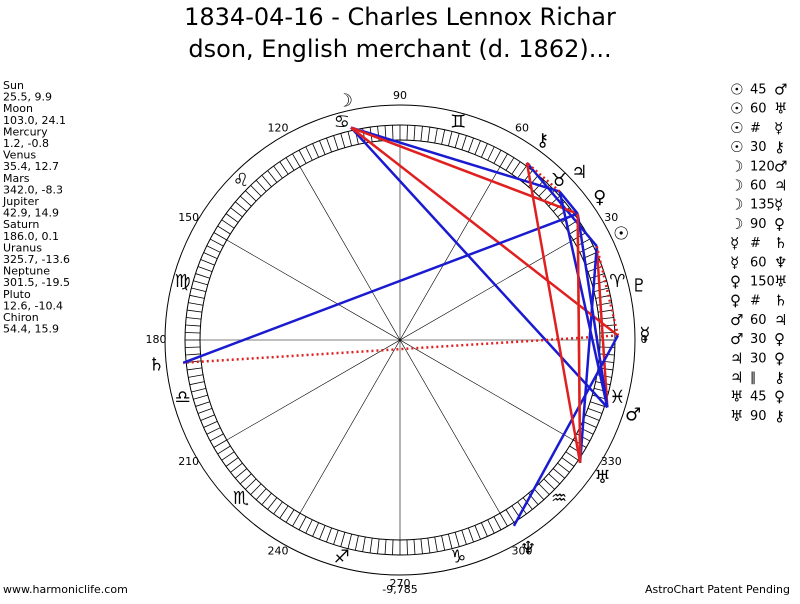 The image size is (800, 604). Describe the element at coordinates (780, 262) in the screenshot. I see `aspect-planet: ♆` at that location.